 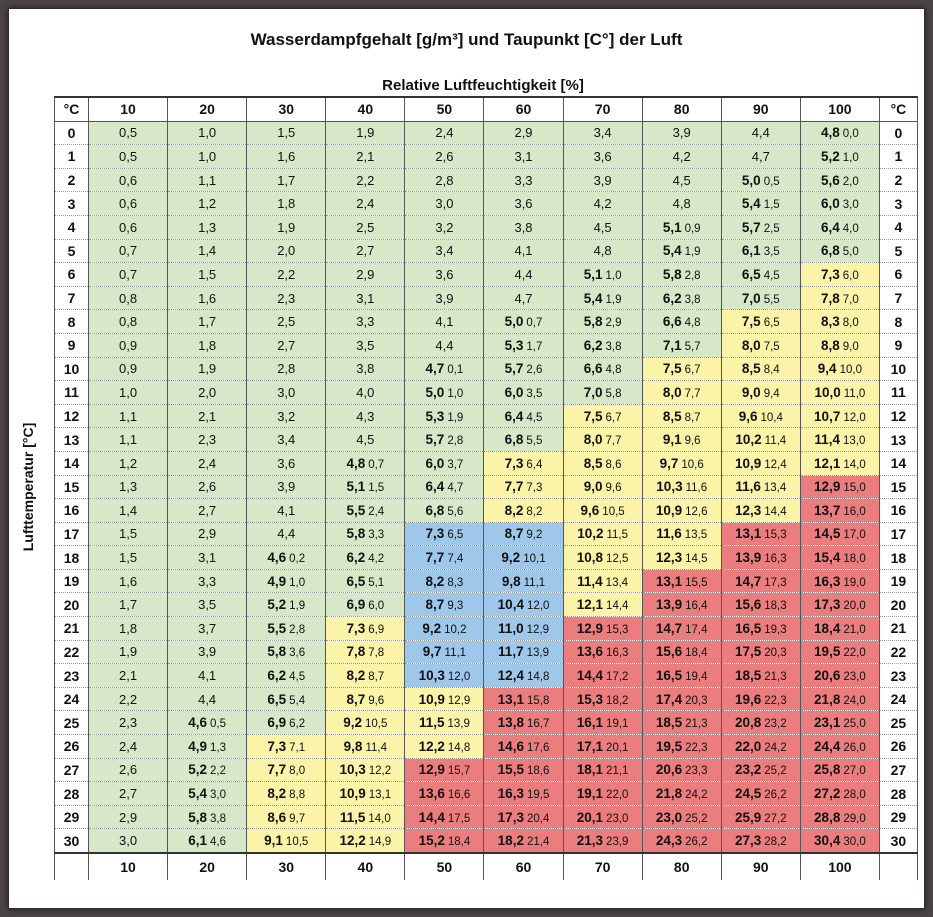 What do you see at coordinates (534, 393) in the screenshot?
I see `dew-point-value: 3,5` at bounding box center [534, 393].